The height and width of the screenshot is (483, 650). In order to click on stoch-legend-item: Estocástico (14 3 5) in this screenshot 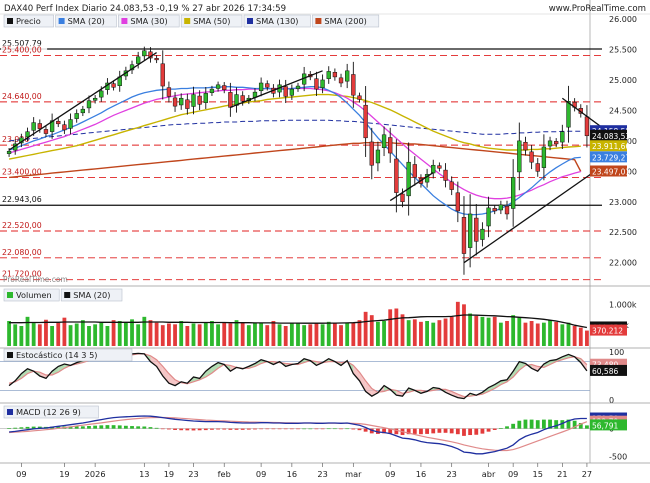, I will do `click(68, 355)`.